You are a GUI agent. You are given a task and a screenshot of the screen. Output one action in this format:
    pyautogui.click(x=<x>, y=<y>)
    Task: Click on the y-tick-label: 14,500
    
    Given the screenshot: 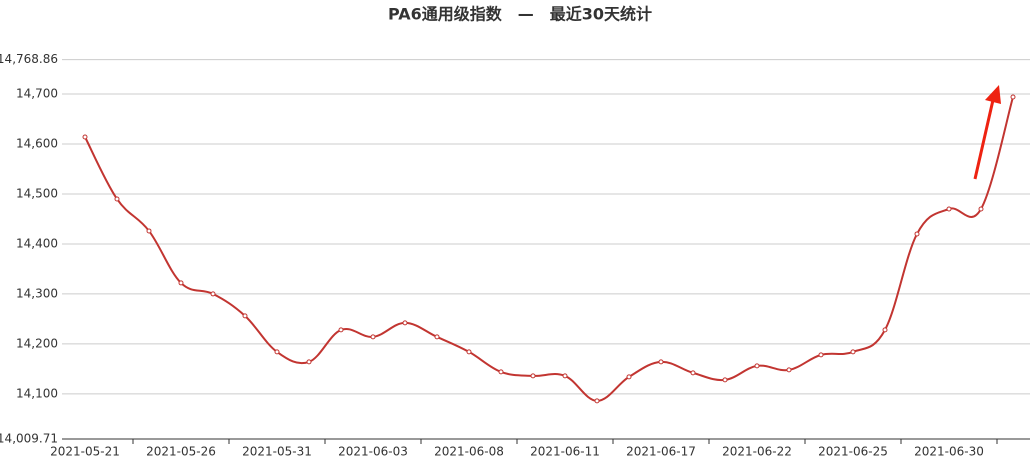 What is the action you would take?
    pyautogui.click(x=37, y=193)
    